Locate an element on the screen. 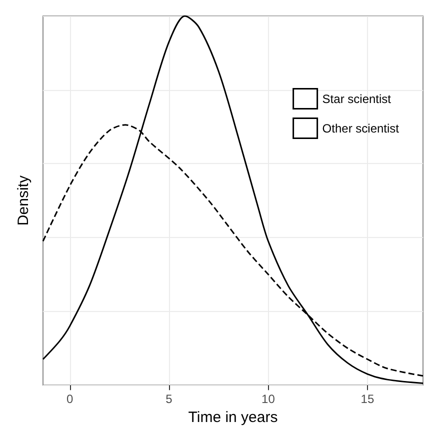 Image resolution: width=432 pixels, height=438 pixels. x-tick-label: 15 is located at coordinates (367, 399).